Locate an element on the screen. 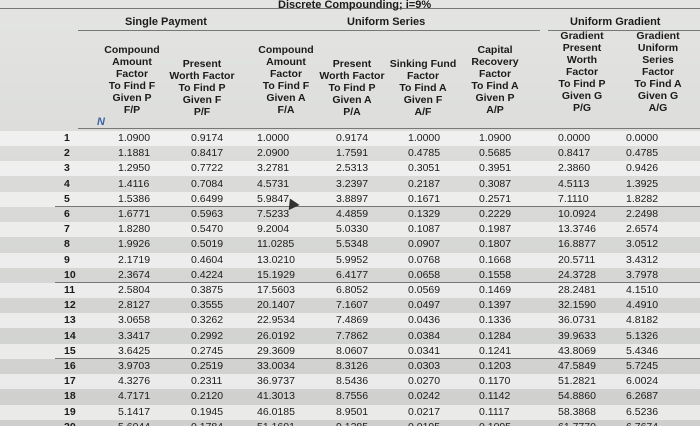  row-period: 7 is located at coordinates (67, 229).